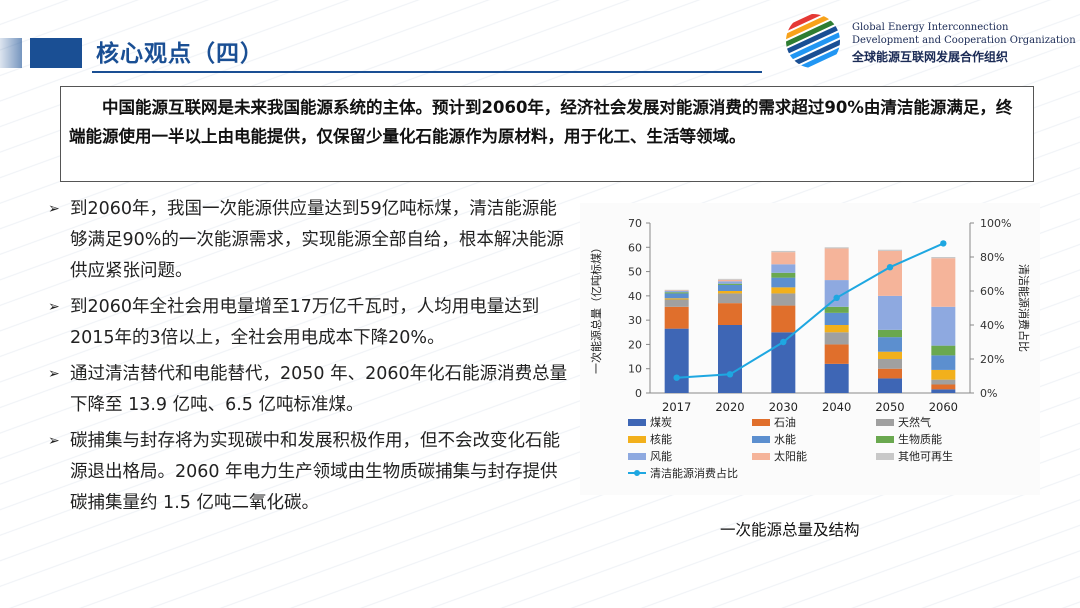 This screenshot has width=1080, height=608. What do you see at coordinates (783, 407) in the screenshot?
I see `x-tick-label: 2030` at bounding box center [783, 407].